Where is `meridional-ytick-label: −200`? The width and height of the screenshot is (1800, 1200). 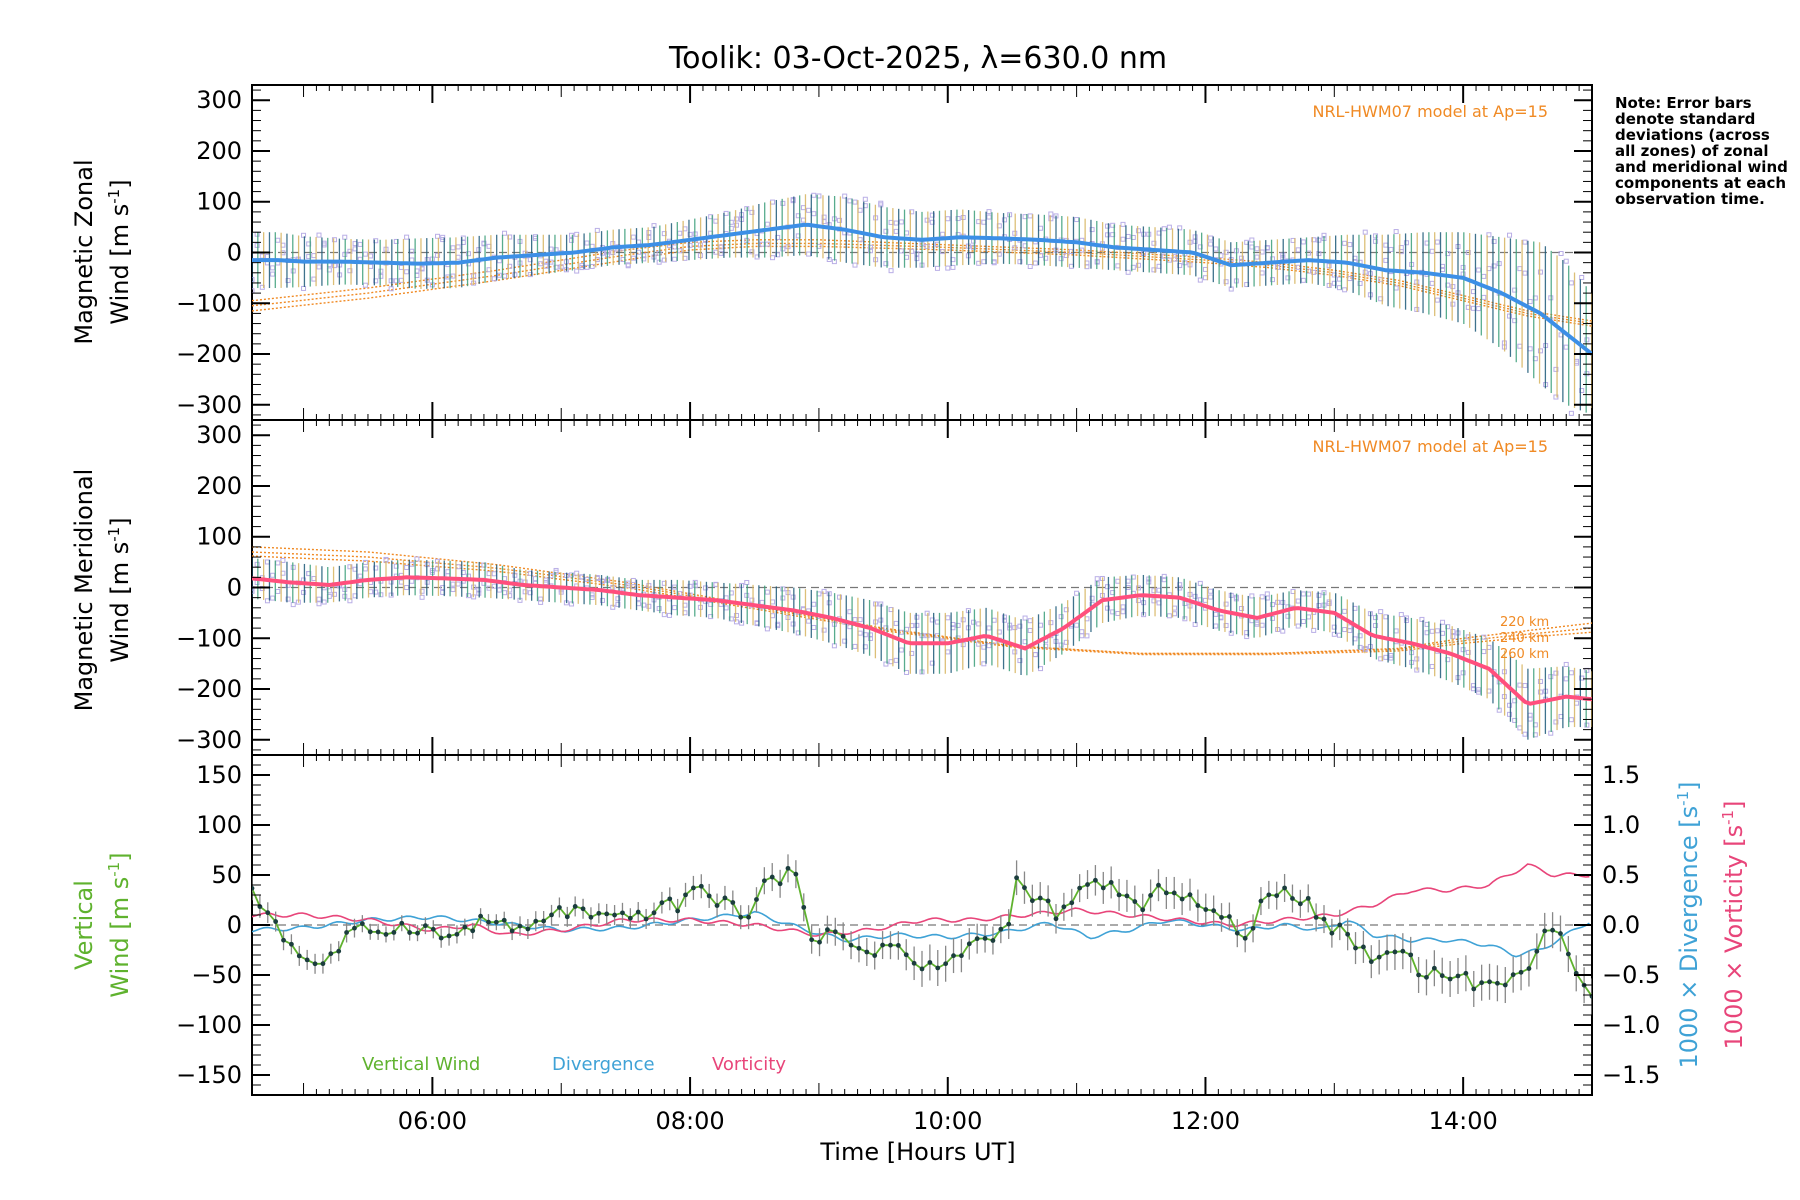
meridional-ytick-label: −200 is located at coordinates (209, 689).